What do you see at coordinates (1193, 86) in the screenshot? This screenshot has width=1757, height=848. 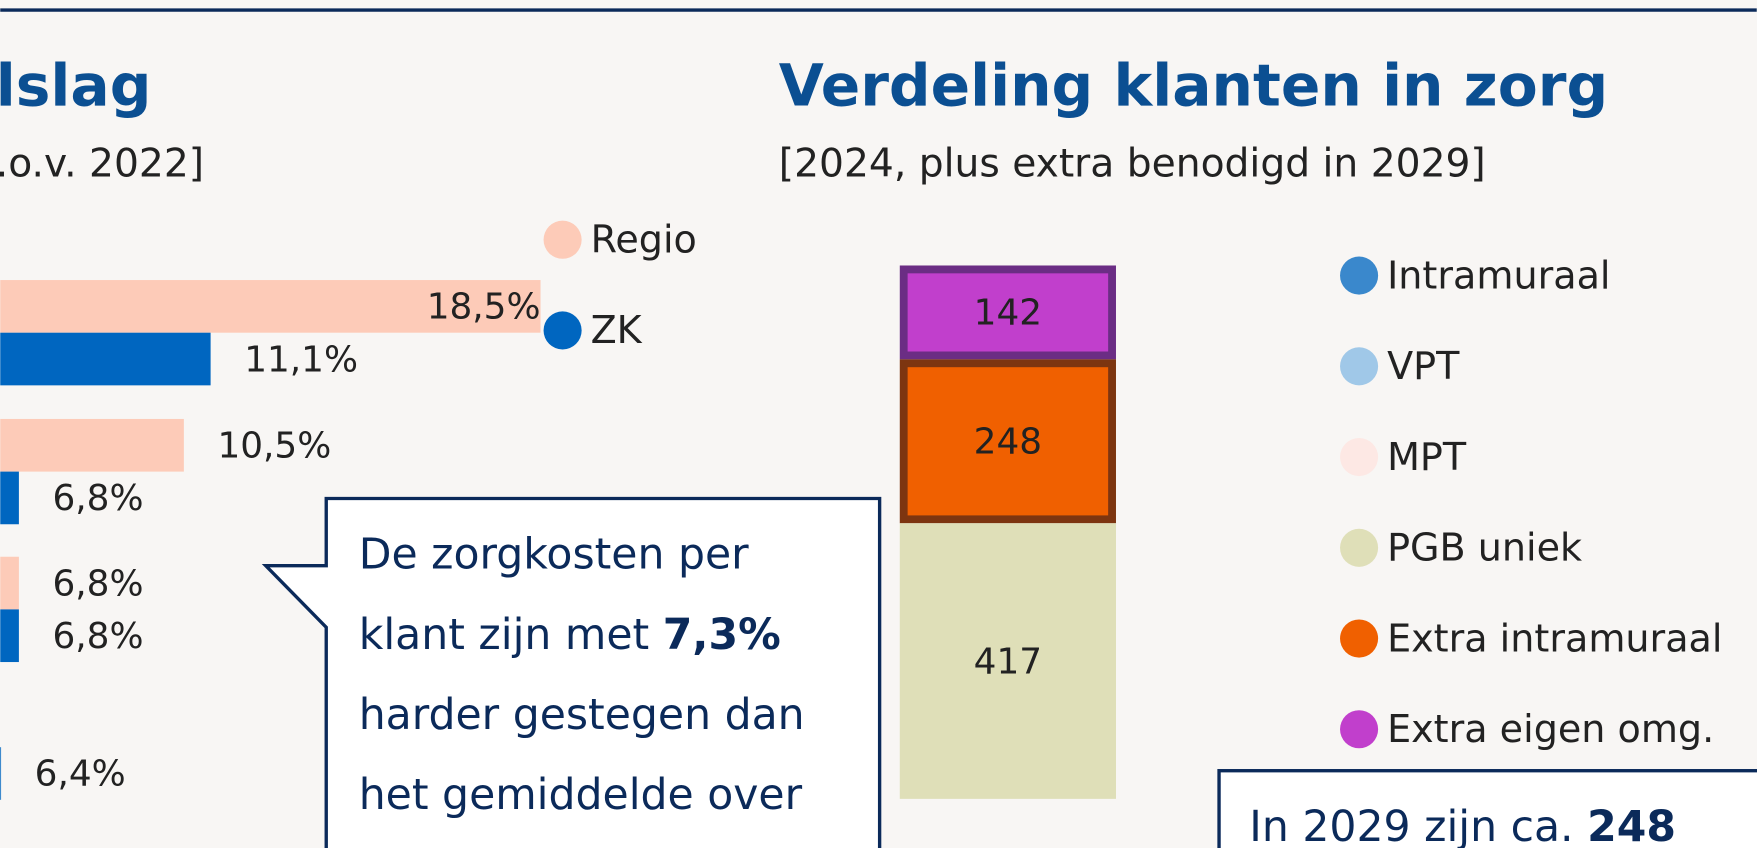 I see `chart-title: Verdeling klanten in zorg` at bounding box center [1193, 86].